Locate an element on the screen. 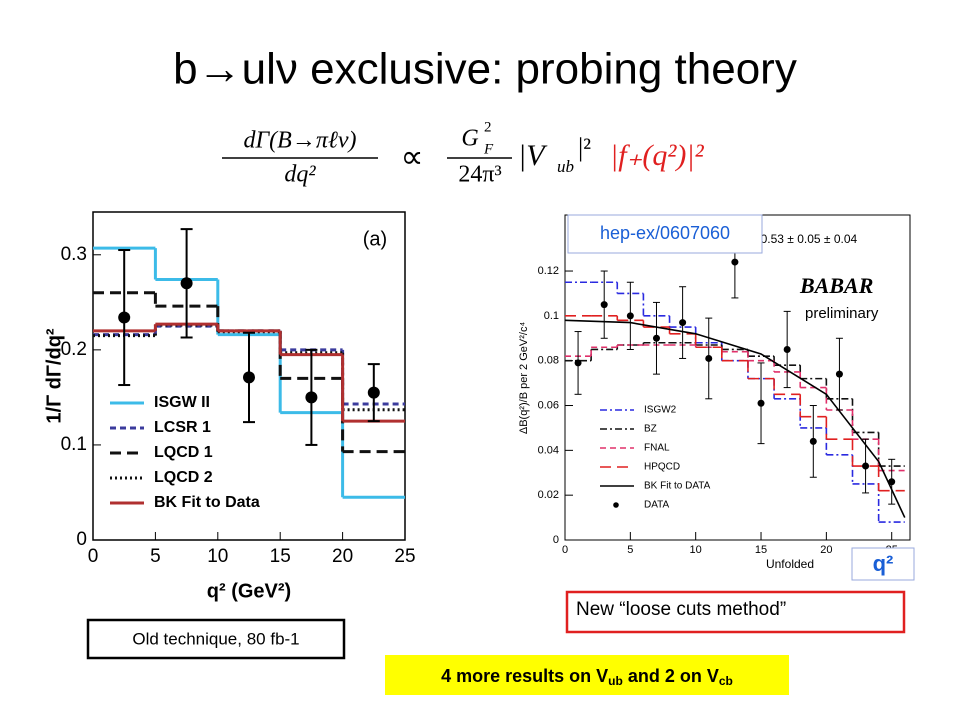 The height and width of the screenshot is (720, 960). y-tick-label: 0.3 is located at coordinates (74, 254).